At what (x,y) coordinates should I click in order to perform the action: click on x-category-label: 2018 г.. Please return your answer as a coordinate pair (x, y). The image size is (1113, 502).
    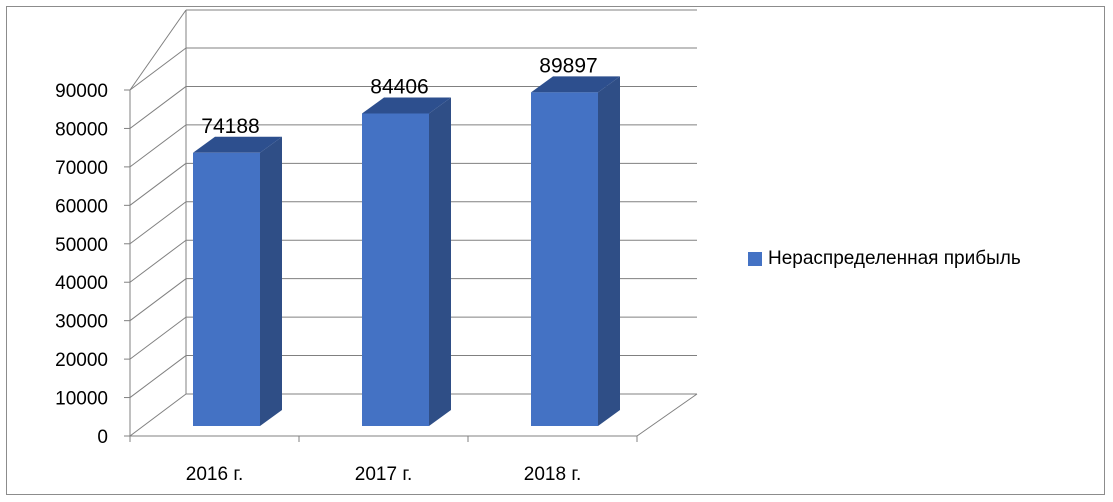
    Looking at the image, I should click on (552, 474).